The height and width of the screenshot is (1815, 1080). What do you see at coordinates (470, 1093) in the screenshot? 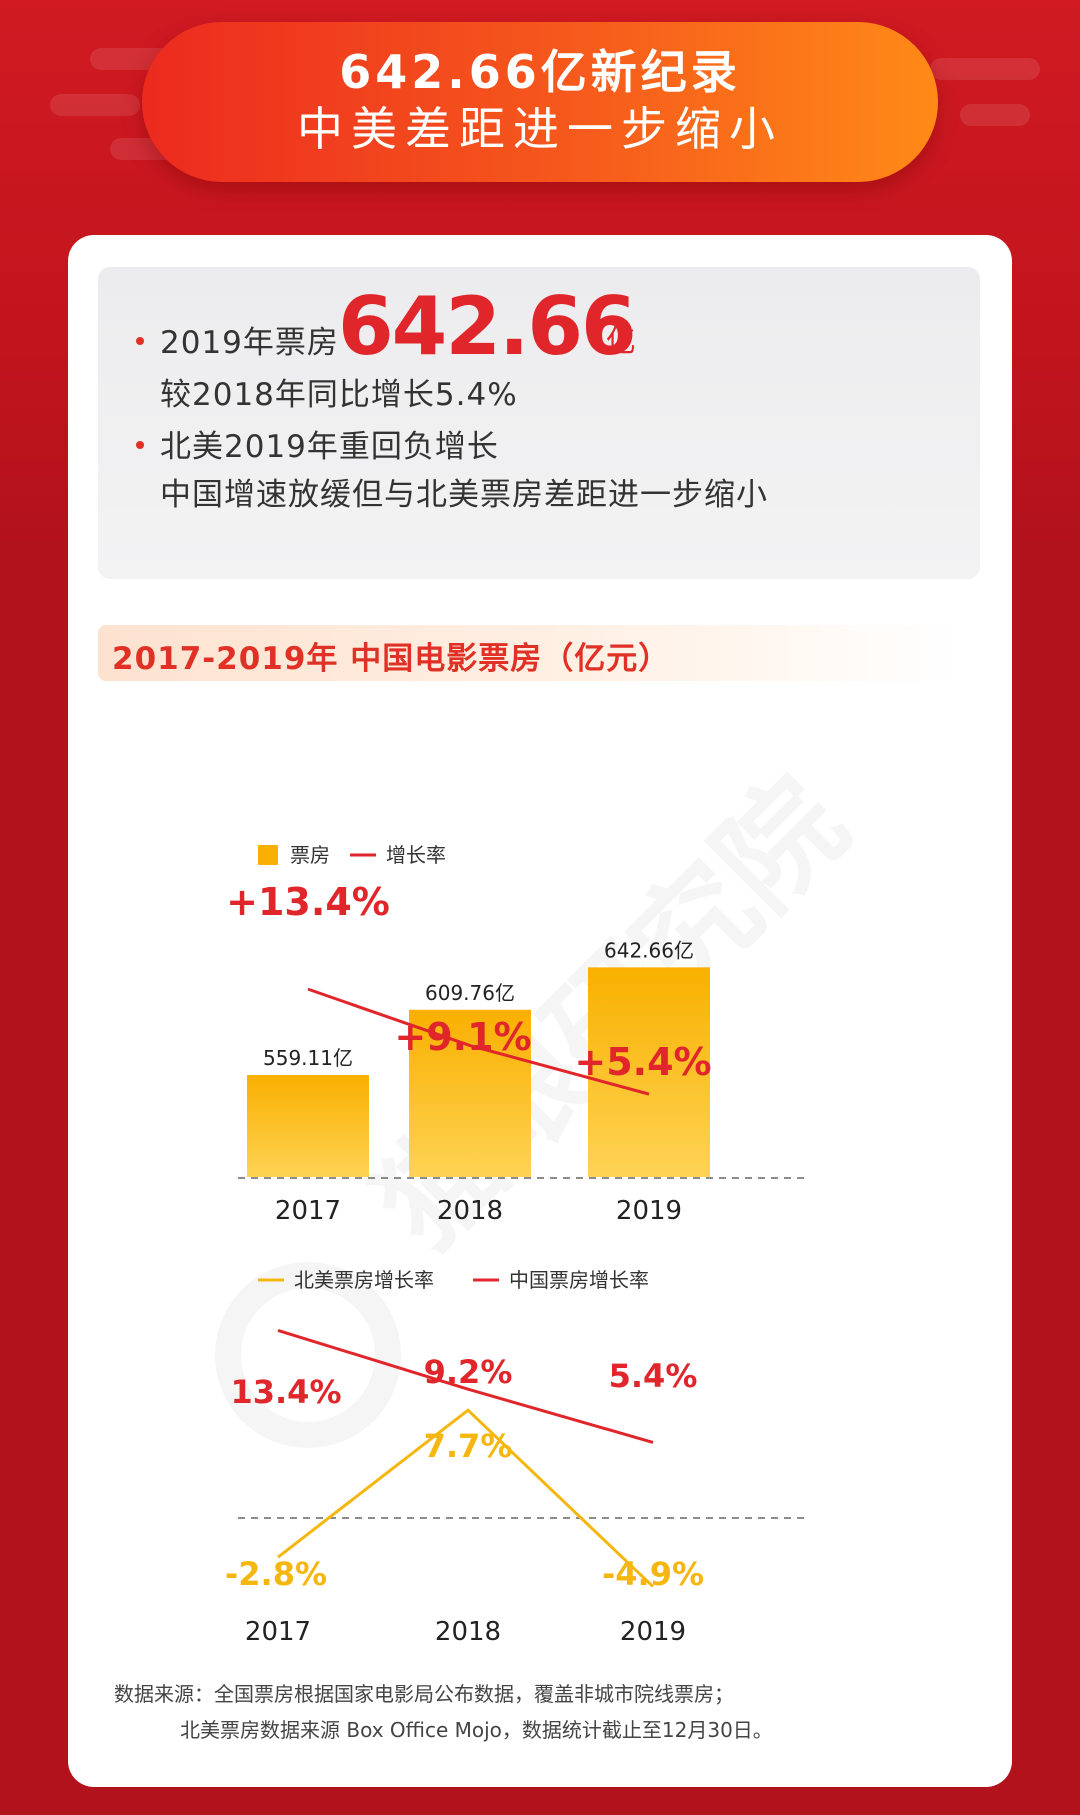
I see `bar-2018` at bounding box center [470, 1093].